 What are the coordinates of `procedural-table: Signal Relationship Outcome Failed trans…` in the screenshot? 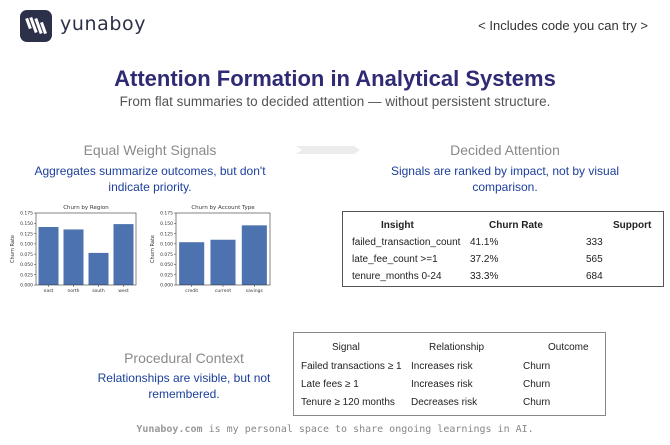 It's located at (449, 374).